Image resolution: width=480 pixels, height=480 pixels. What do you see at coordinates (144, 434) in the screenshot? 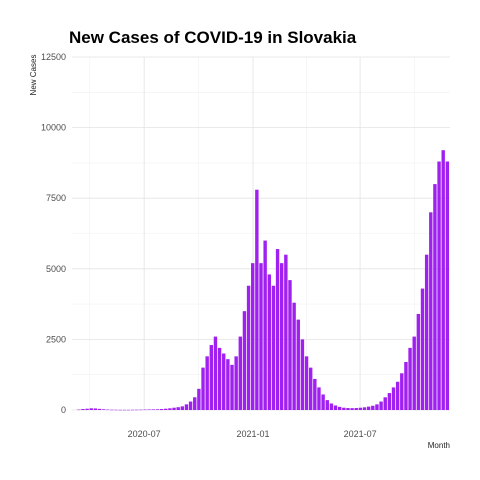
I see `x-tick-label: 2020-07` at bounding box center [144, 434].